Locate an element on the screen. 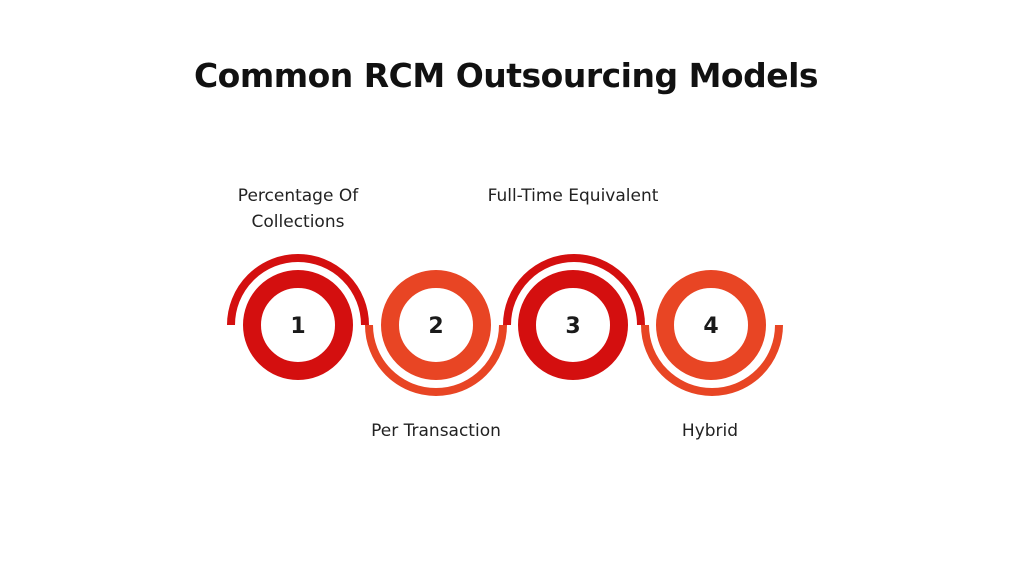 This screenshot has height=569, width=1012. step-1-number: 1 is located at coordinates (297, 326).